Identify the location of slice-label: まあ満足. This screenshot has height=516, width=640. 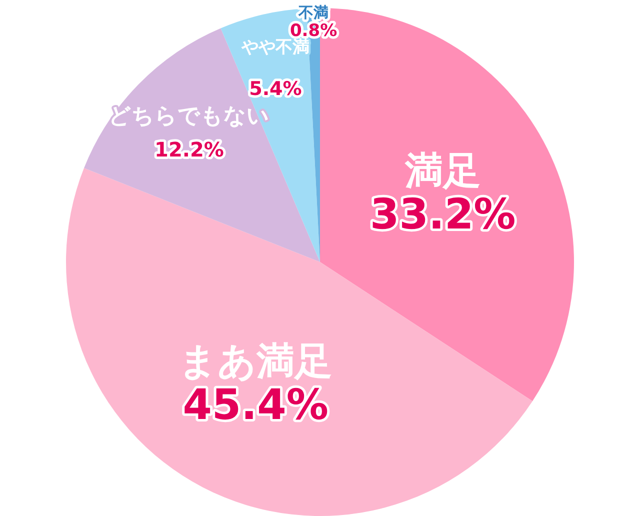
(255, 360).